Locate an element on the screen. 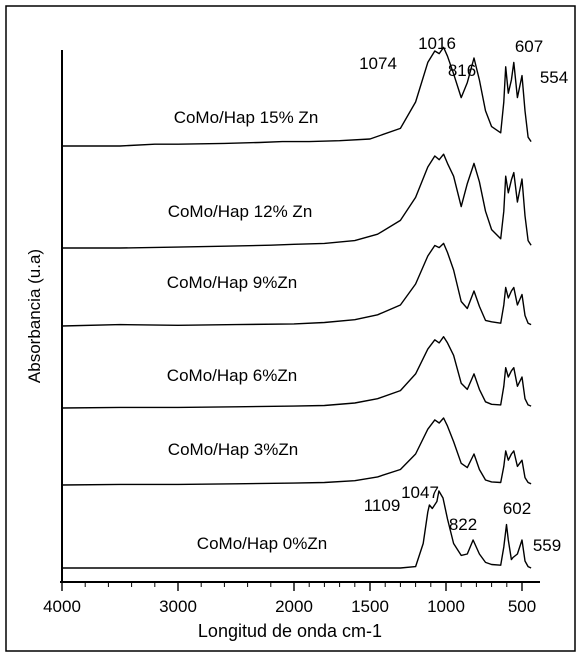 The height and width of the screenshot is (662, 581). x-tick-label: 4000 is located at coordinates (62, 606).